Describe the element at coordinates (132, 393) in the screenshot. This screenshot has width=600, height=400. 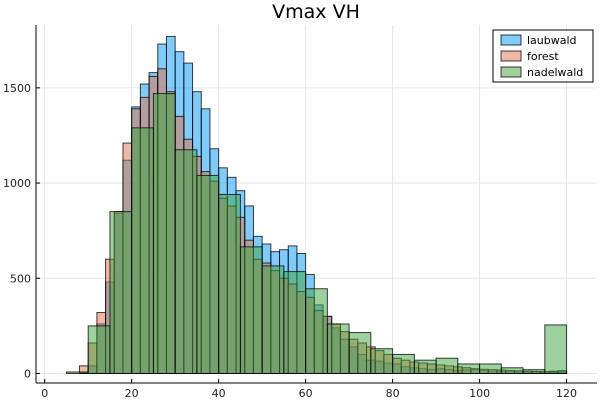
I see `x-tick-label: 20` at that location.